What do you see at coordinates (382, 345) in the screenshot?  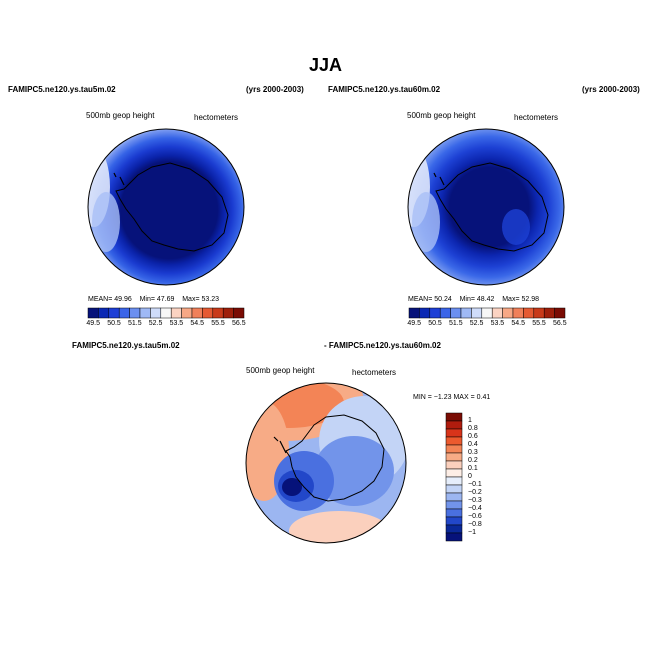 I see `diff-case-b: - FAMIPC5.ne120.ys.tau60m.02` at bounding box center [382, 345].